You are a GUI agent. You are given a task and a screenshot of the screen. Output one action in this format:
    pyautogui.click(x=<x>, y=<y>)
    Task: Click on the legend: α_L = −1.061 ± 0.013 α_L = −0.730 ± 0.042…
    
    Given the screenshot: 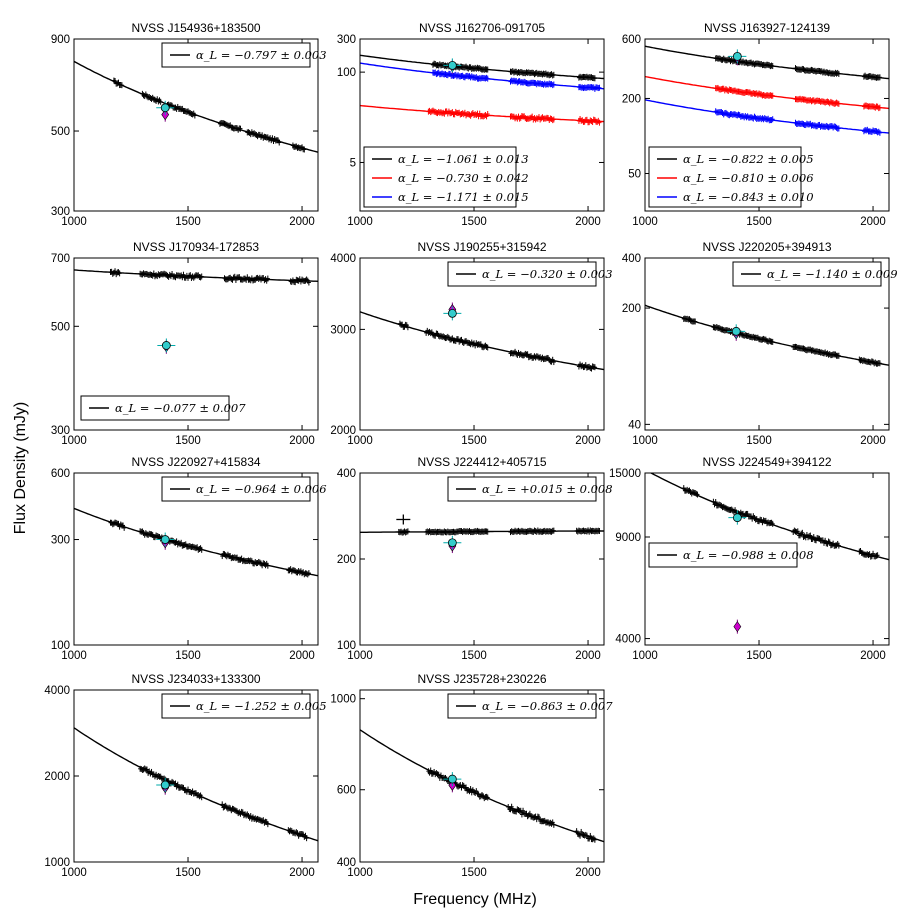 What is the action you would take?
    pyautogui.click(x=446, y=177)
    